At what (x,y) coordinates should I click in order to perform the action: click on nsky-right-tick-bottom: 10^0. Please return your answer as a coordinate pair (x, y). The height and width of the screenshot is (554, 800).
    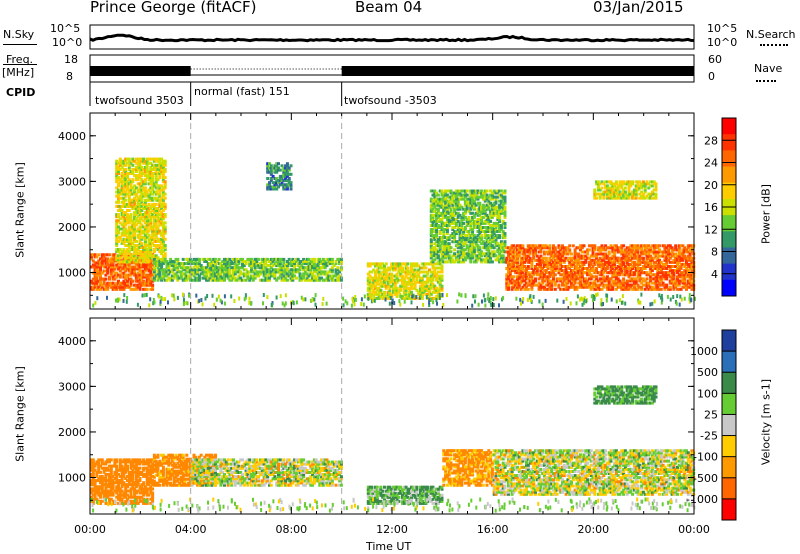
    Looking at the image, I should click on (722, 42).